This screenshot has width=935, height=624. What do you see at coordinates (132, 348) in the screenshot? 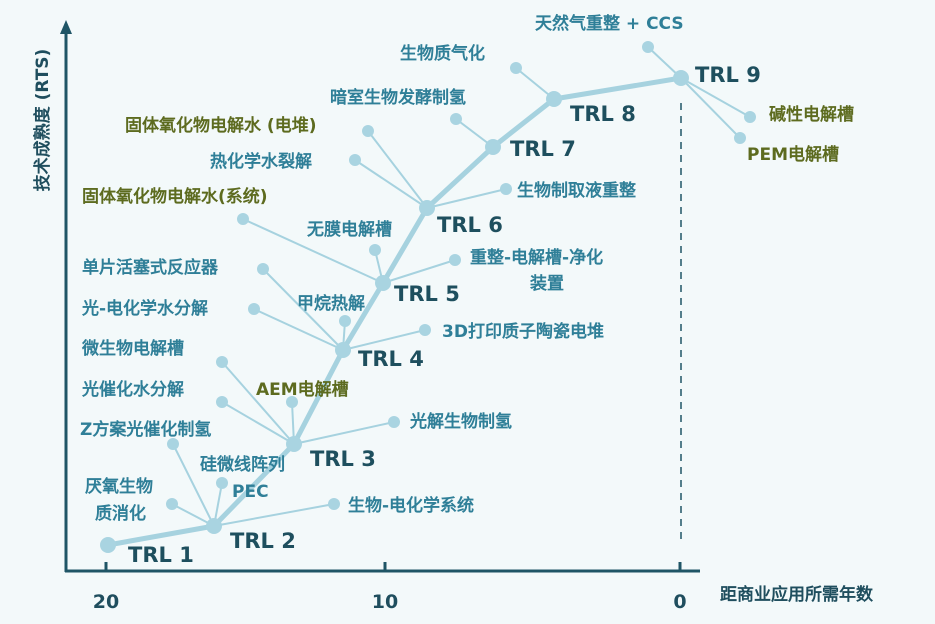
I see `tech-label: 微生物电解槽` at bounding box center [132, 348].